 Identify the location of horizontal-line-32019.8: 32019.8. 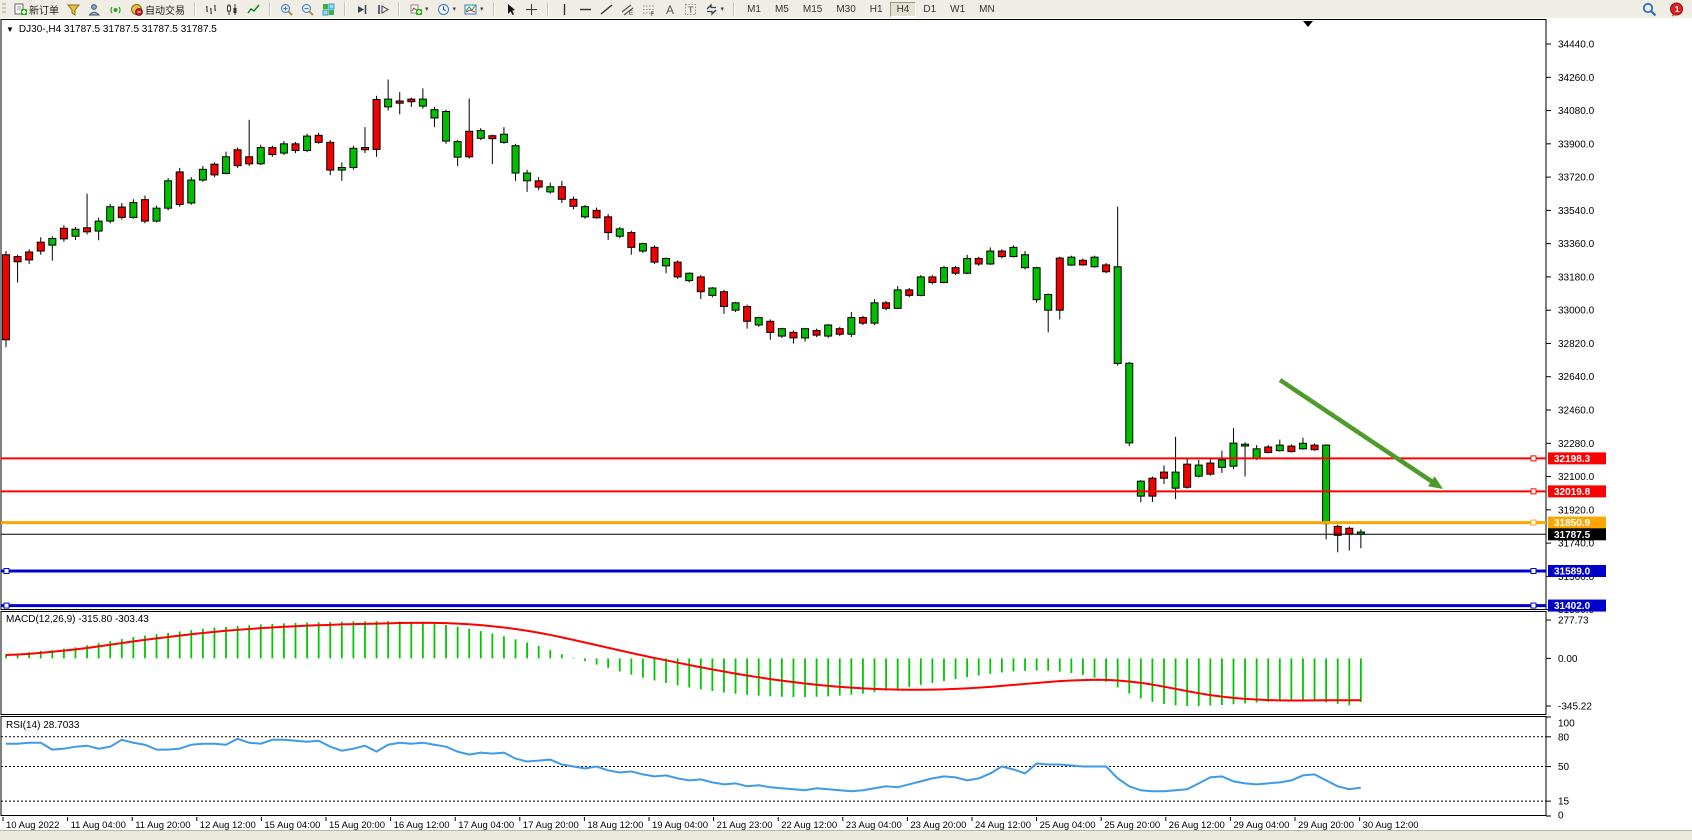
(803, 491).